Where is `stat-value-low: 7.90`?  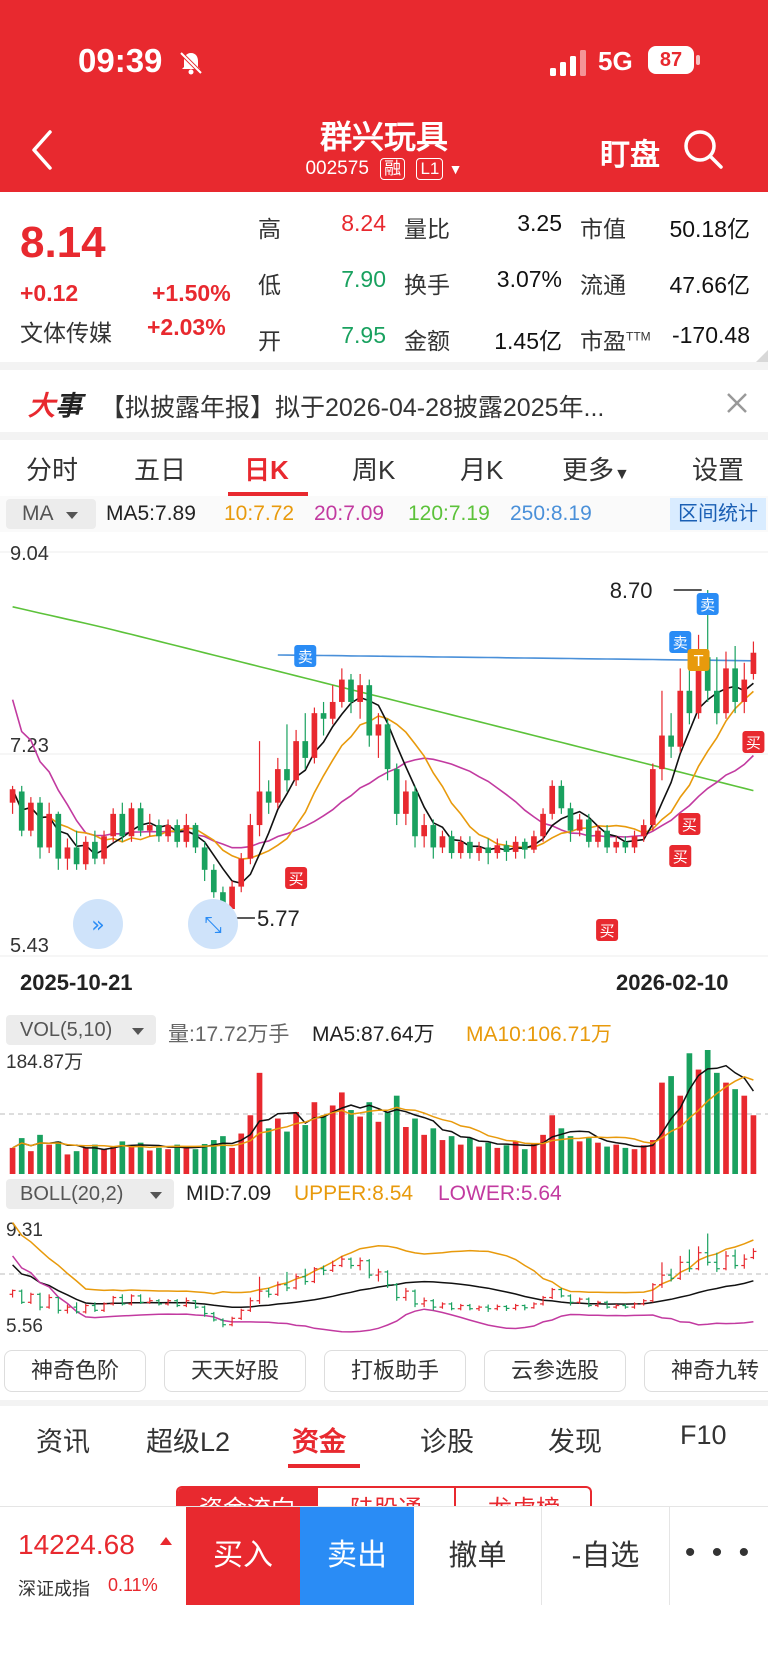
stat-value-low: 7.90 is located at coordinates (363, 279).